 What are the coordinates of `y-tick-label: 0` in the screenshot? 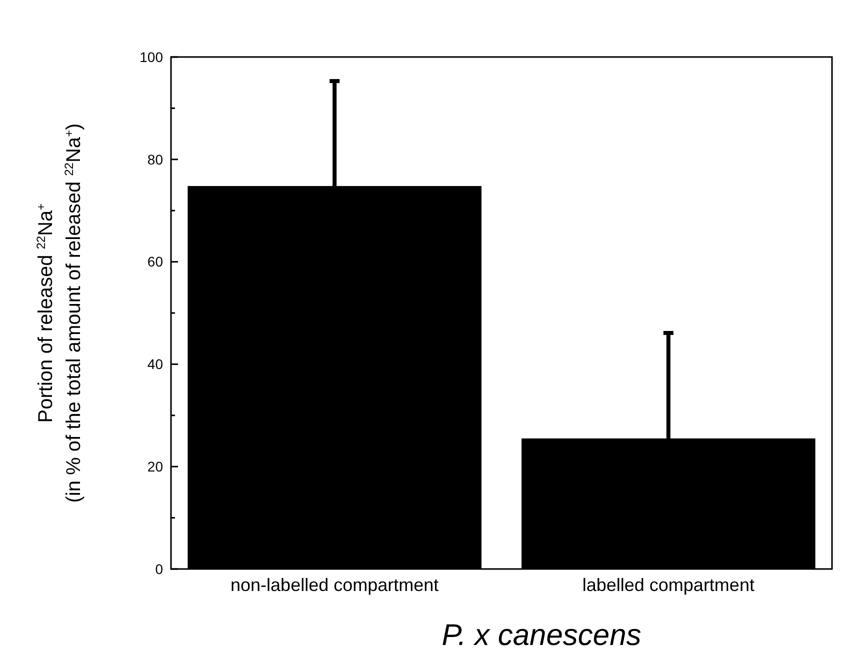 It's located at (159, 568).